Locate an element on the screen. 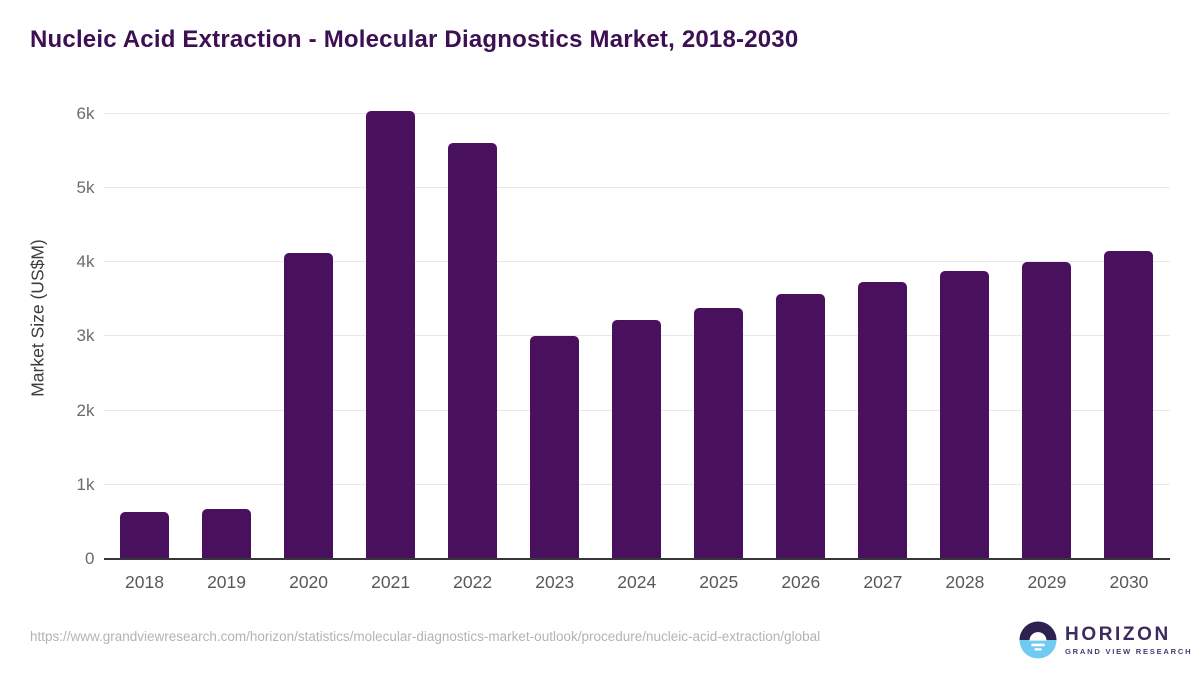 The height and width of the screenshot is (675, 1200). y-tick-label-0: 0 is located at coordinates (90, 558).